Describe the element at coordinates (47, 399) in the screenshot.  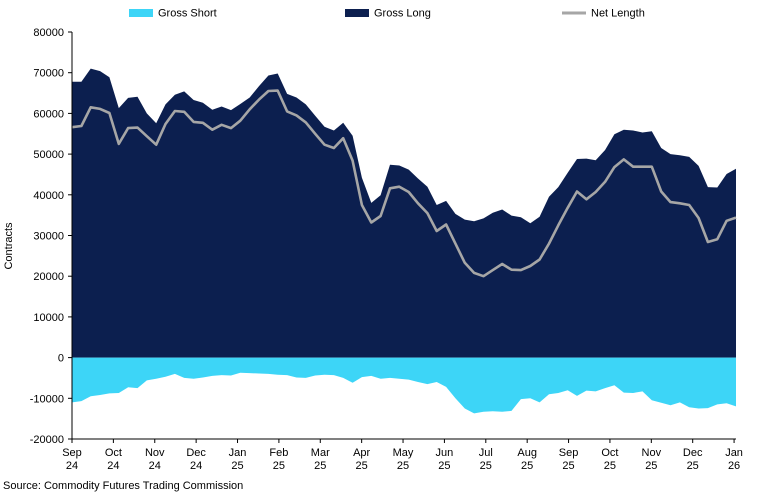
I see `y-tick-label: -10000` at that location.